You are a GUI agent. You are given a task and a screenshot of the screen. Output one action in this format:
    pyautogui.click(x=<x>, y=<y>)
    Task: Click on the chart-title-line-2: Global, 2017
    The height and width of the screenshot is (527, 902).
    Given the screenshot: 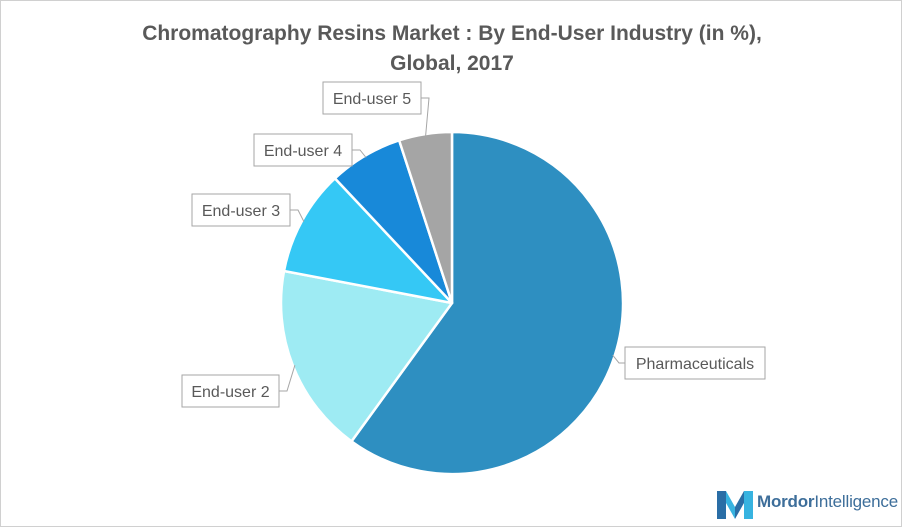 What is the action you would take?
    pyautogui.click(x=452, y=63)
    